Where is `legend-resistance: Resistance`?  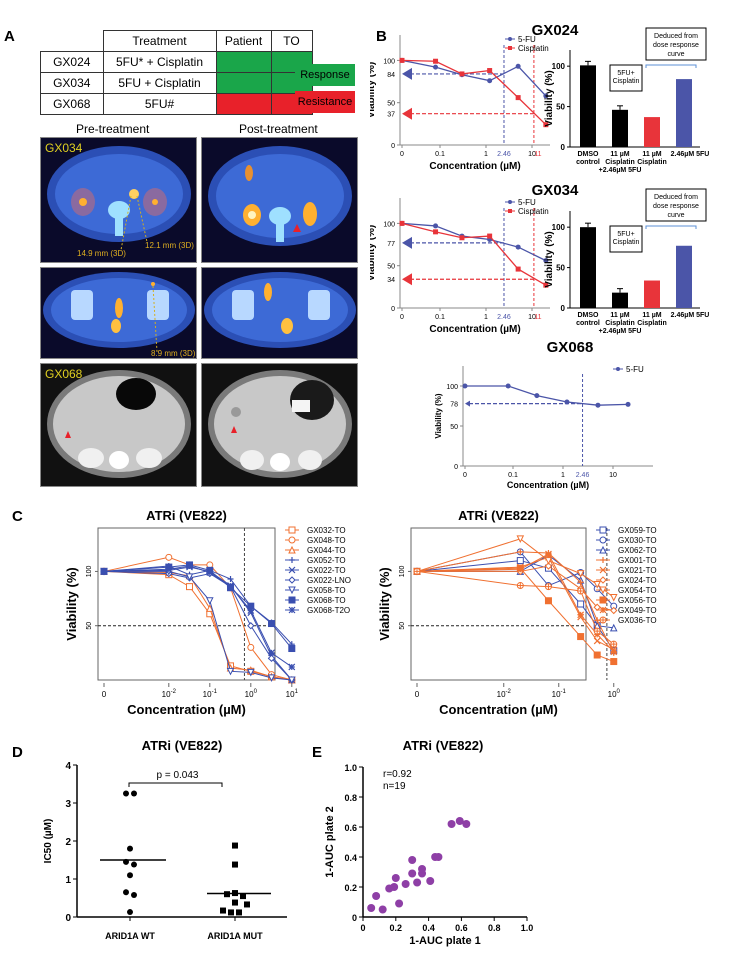 legend-resistance: Resistance is located at coordinates (325, 102).